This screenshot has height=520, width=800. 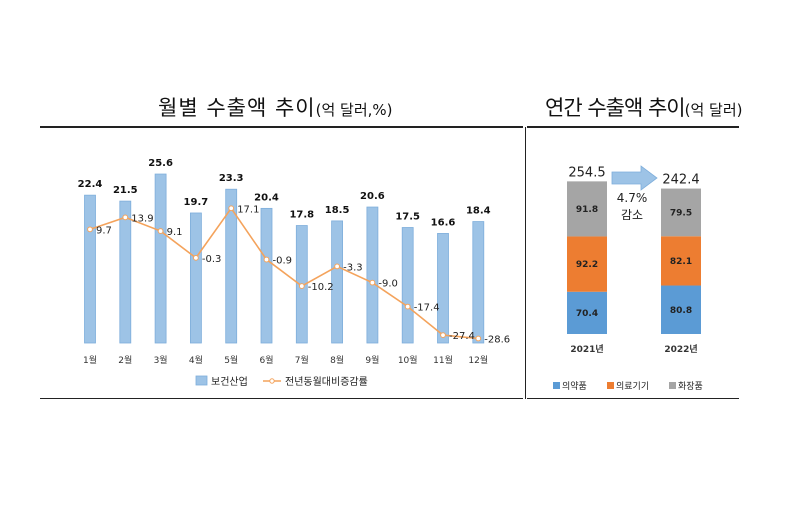 I want to click on growth-rate-label: -0.3, so click(x=212, y=259).